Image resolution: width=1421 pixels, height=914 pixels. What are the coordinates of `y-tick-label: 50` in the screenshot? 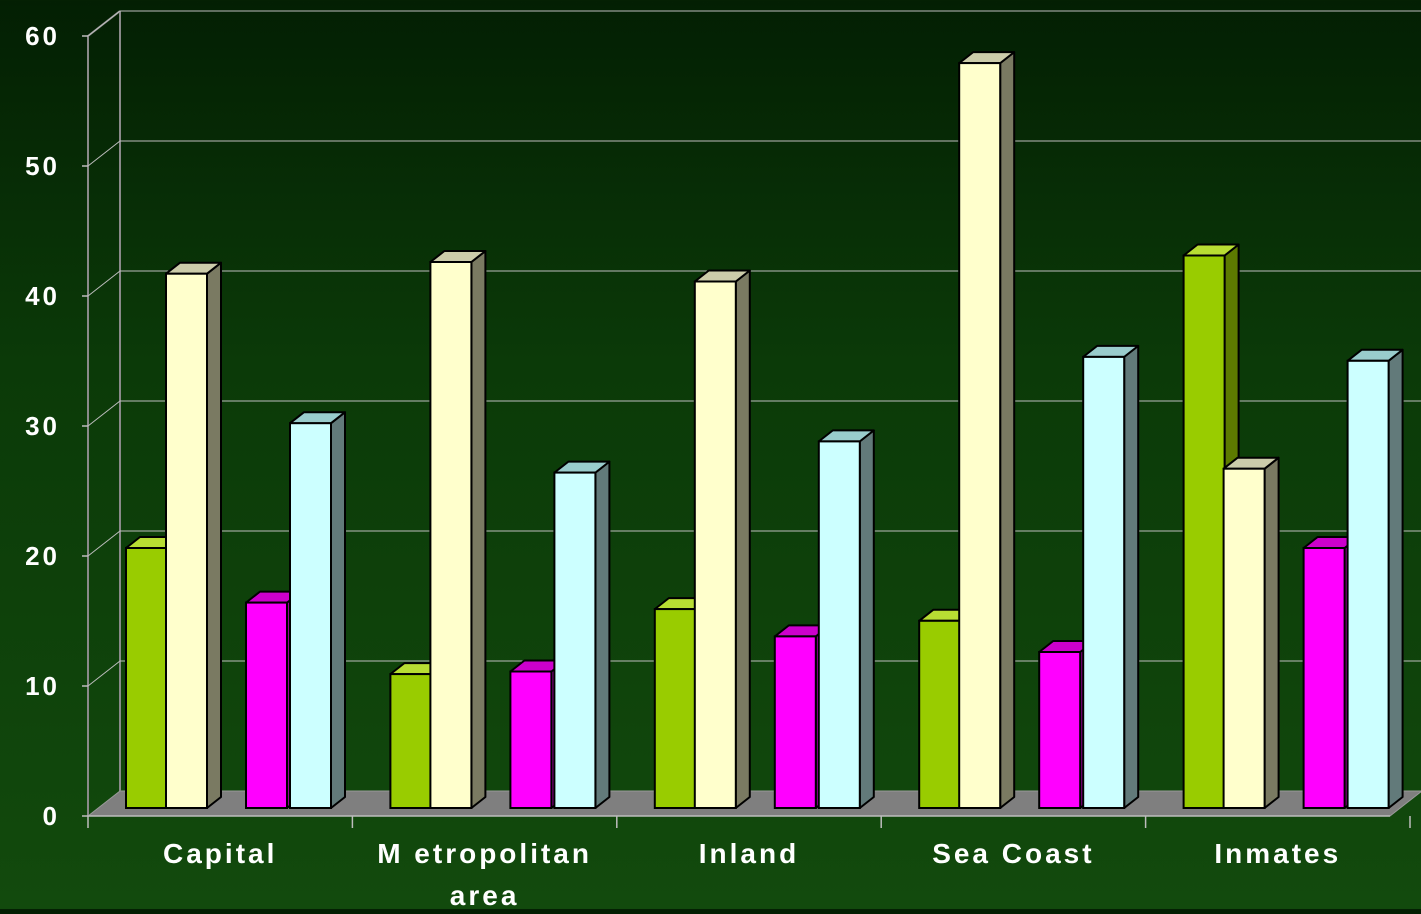 It's located at (42, 166).